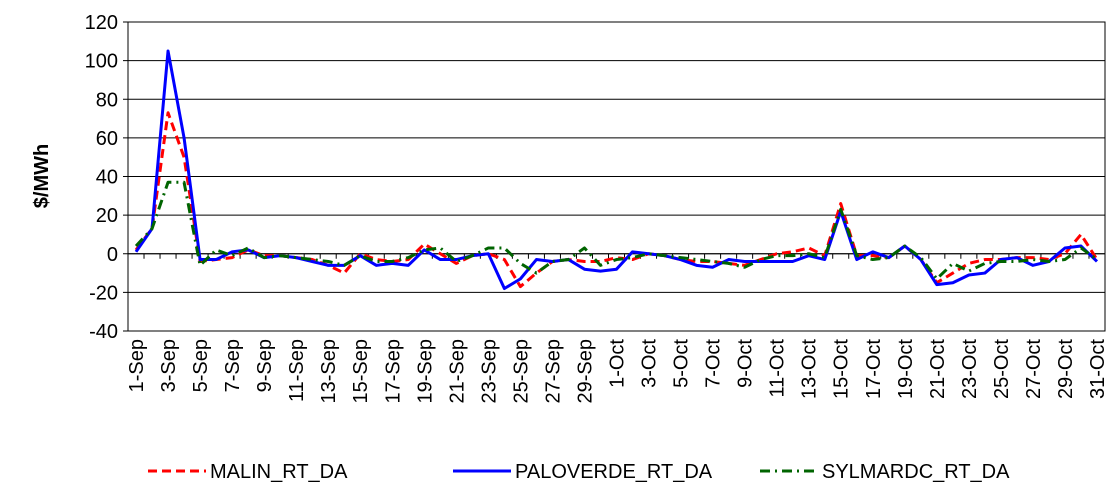 Image resolution: width=1117 pixels, height=489 pixels. Describe the element at coordinates (521, 371) in the screenshot. I see `x-tick-label: 25-Sep` at that location.